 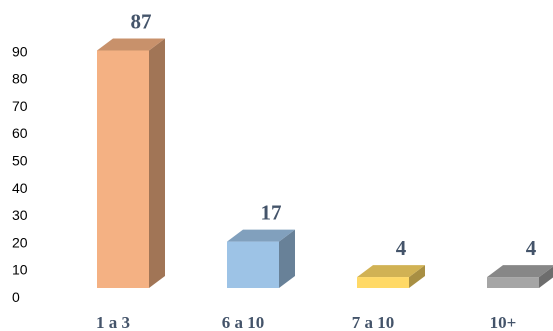 I want to click on y-tick-label: 40, so click(x=20, y=188).